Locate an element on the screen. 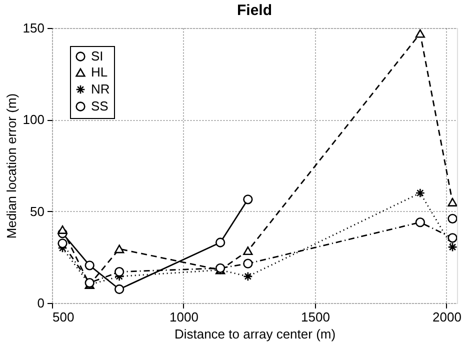  legend-label: SS is located at coordinates (100, 106).